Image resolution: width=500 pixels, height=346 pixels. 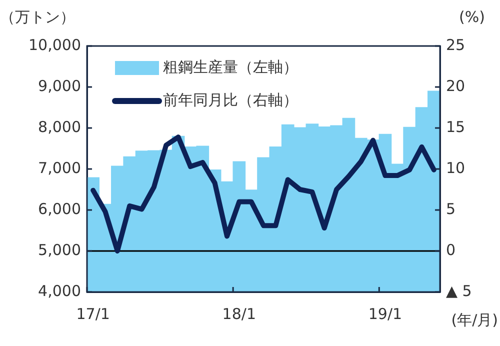 I want to click on y2-tick-label: 15, so click(x=456, y=127).